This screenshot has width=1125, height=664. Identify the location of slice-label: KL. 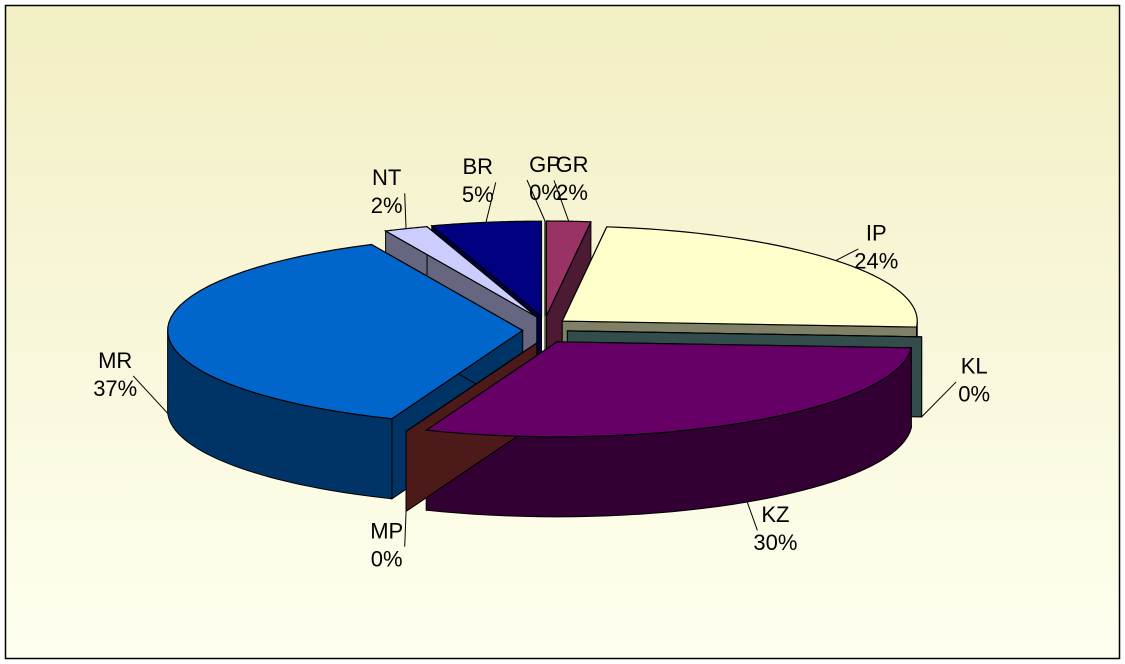
(974, 366).